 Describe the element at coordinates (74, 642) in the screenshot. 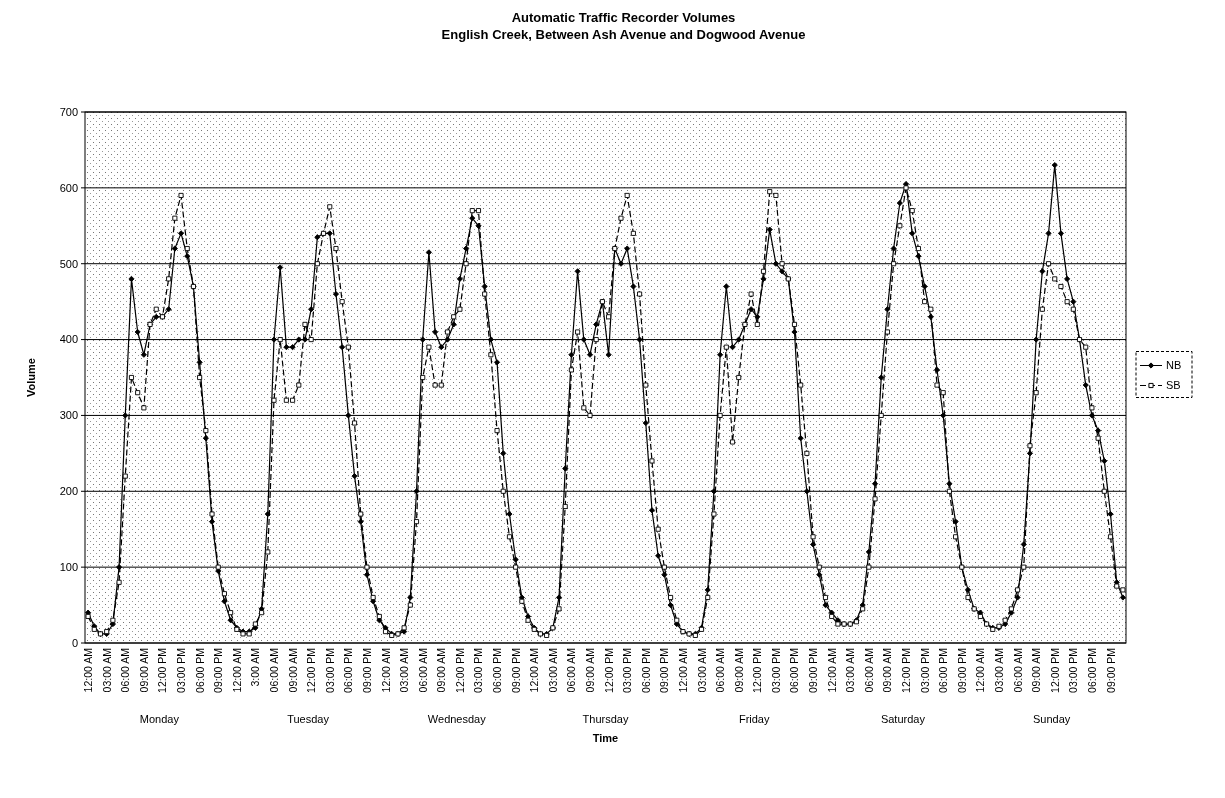

I see `y-tick-label: 0` at that location.